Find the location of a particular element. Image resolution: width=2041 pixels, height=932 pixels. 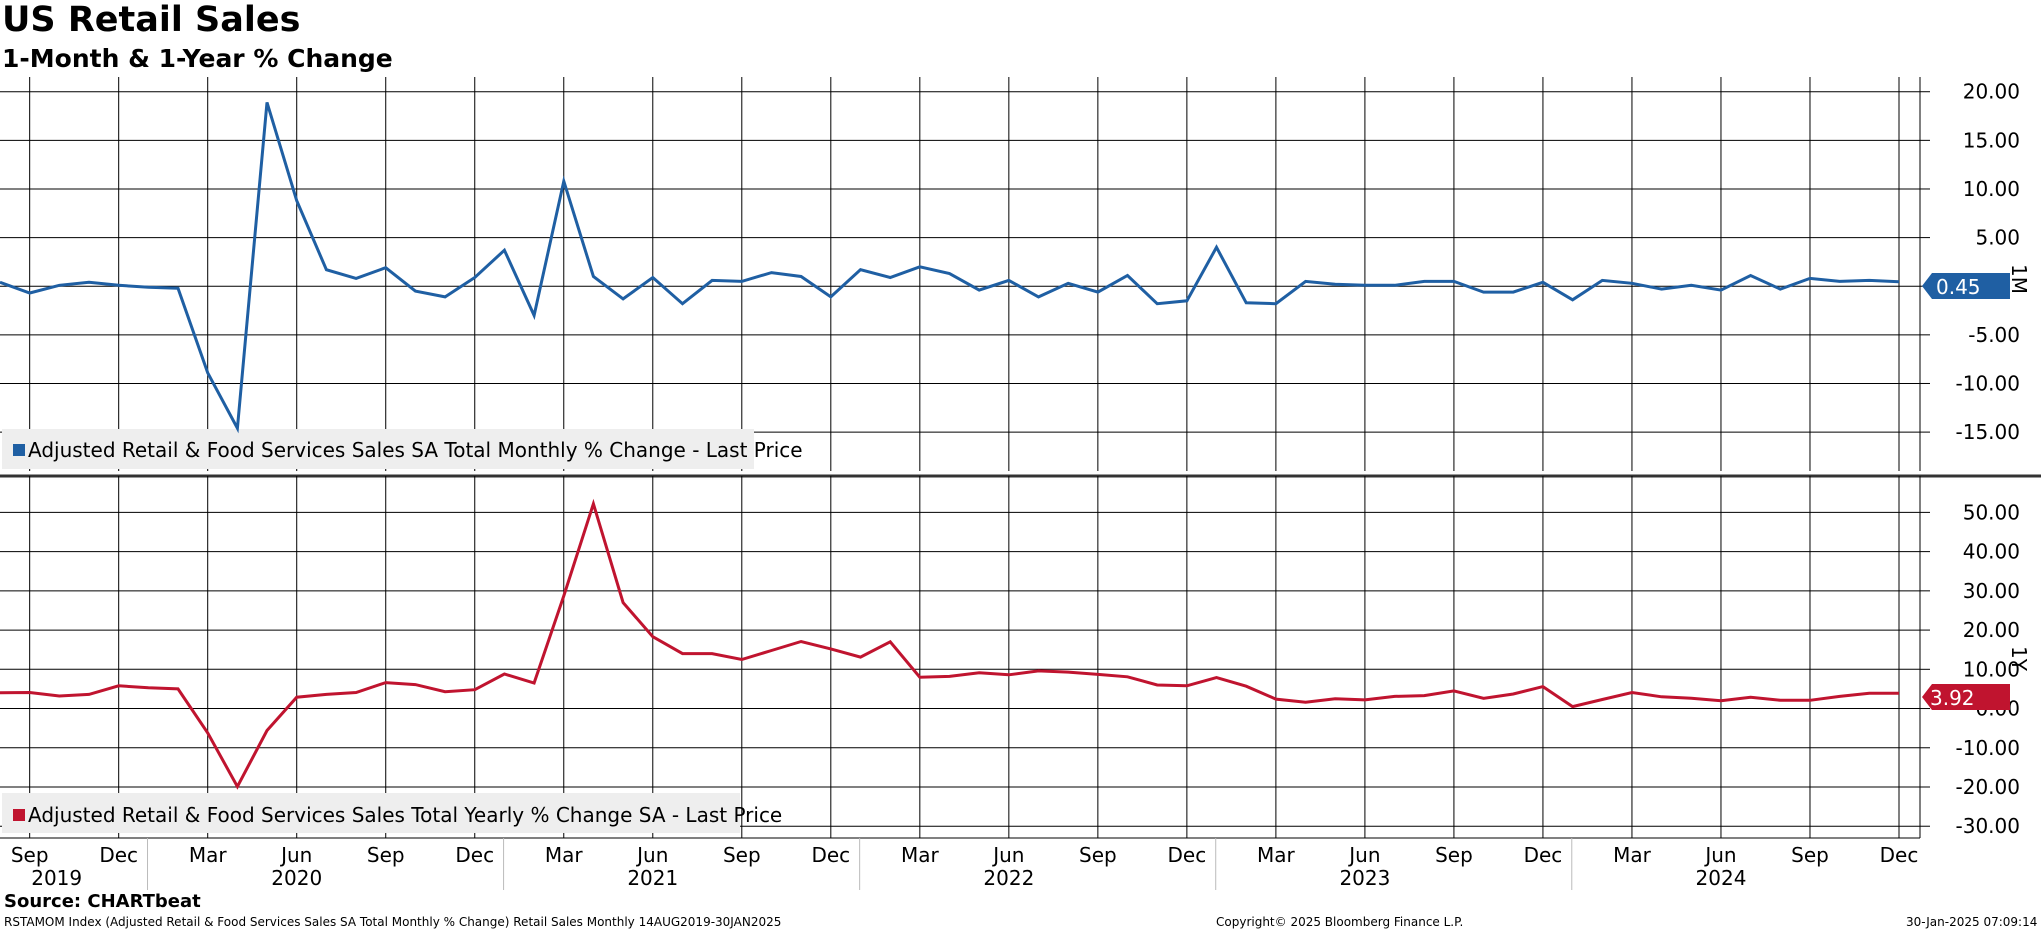

panel-label-1y: 1Y is located at coordinates (2019, 659).